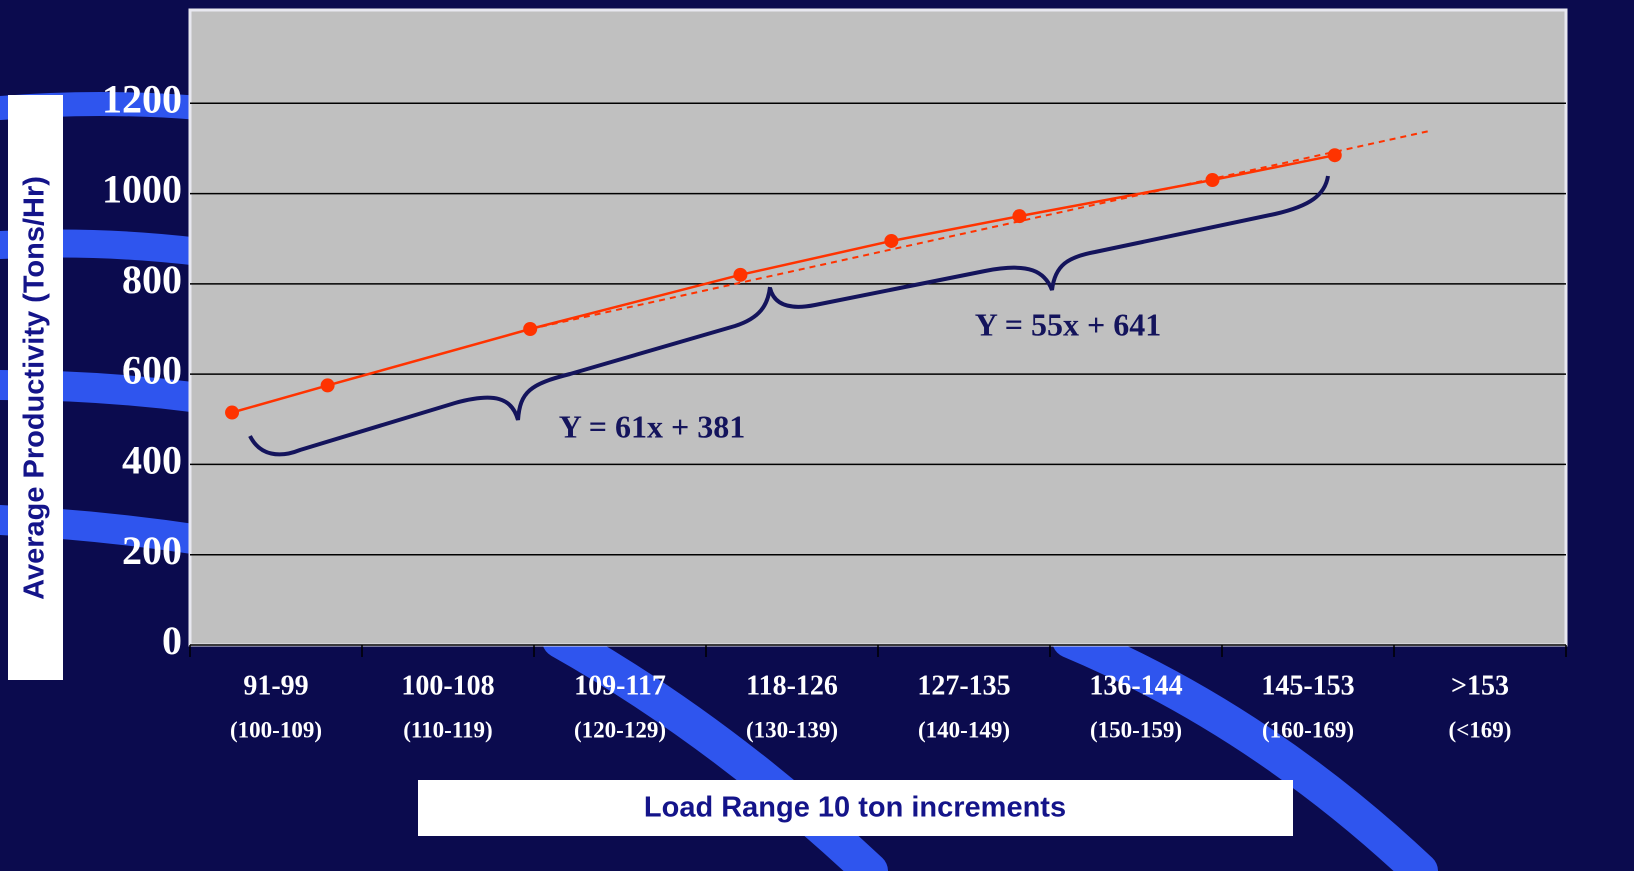 This screenshot has width=1634, height=871. What do you see at coordinates (1308, 729) in the screenshot?
I see `x-tick-sublabel: (160-169)` at bounding box center [1308, 729].